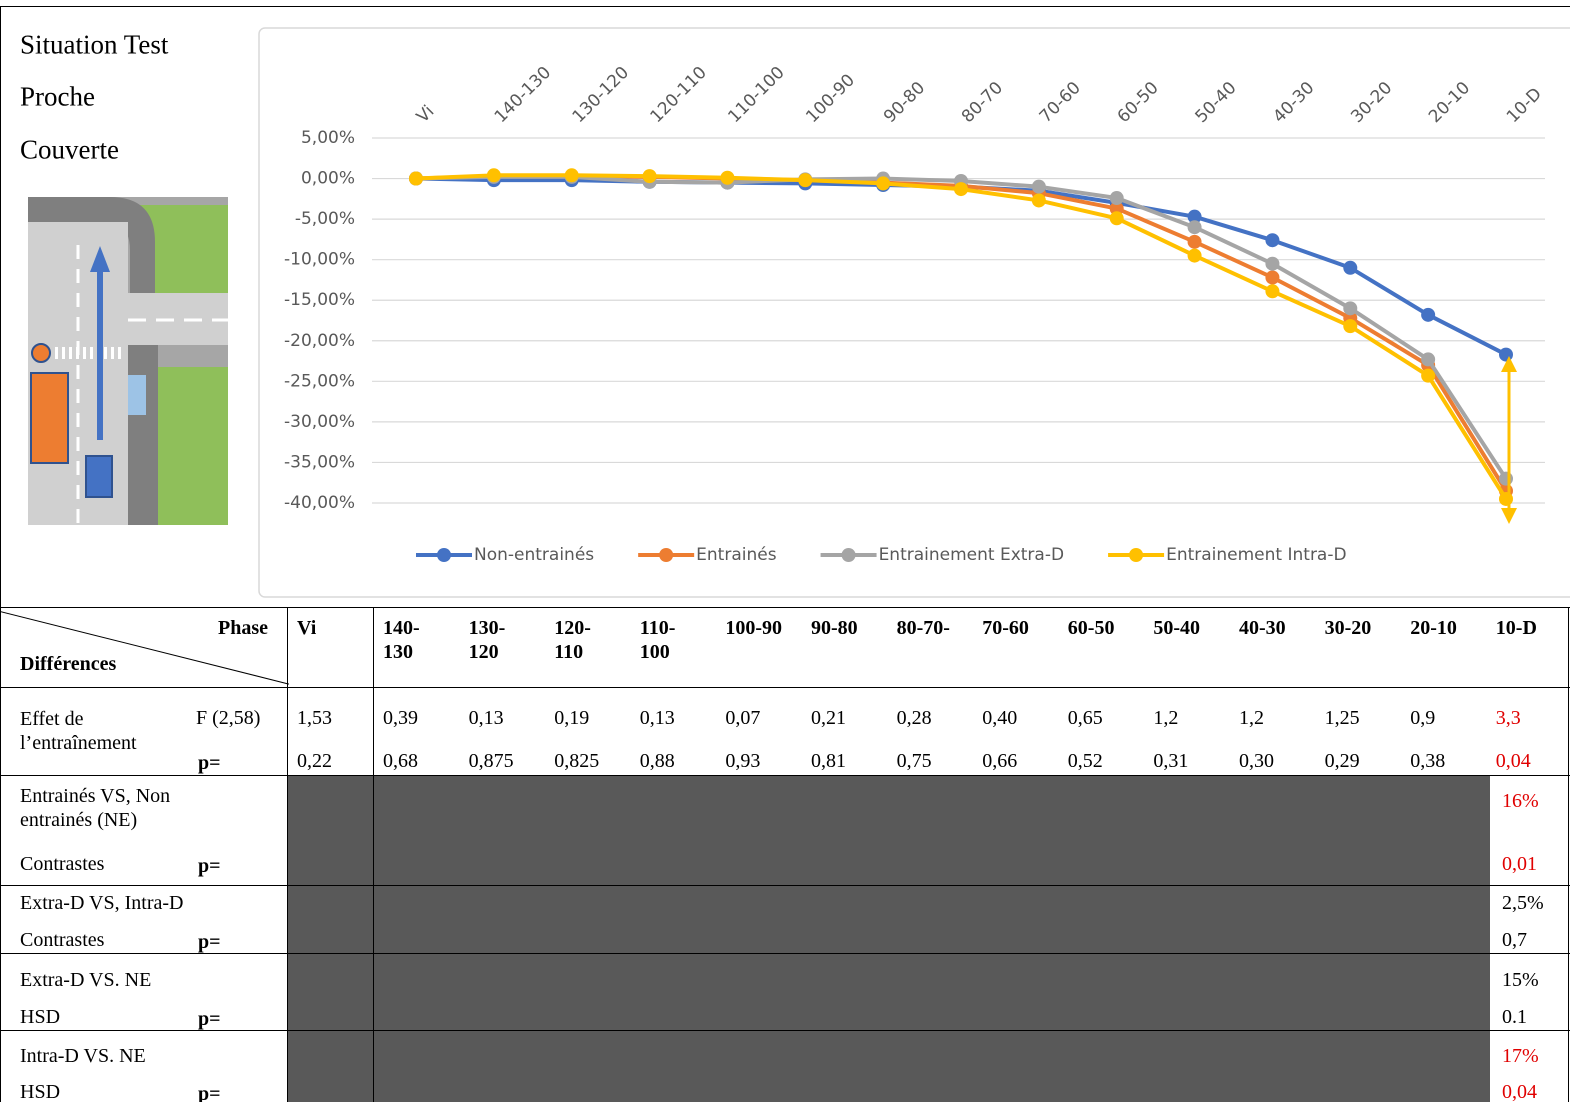 The height and width of the screenshot is (1102, 1570). Describe the element at coordinates (572, 640) in the screenshot. I see `column-header: 120-110` at that location.